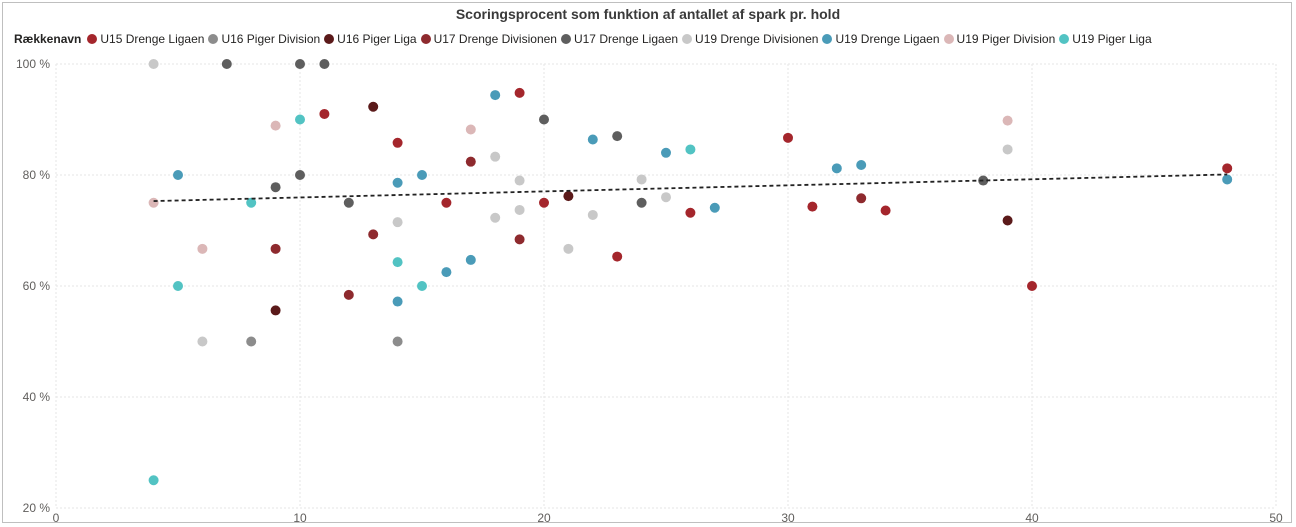 The width and height of the screenshot is (1296, 527). I want to click on legend-title: Rækkenavn, so click(48, 39).